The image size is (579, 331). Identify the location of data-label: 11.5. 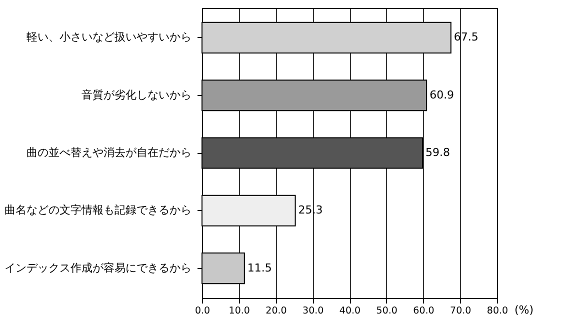
(259, 267).